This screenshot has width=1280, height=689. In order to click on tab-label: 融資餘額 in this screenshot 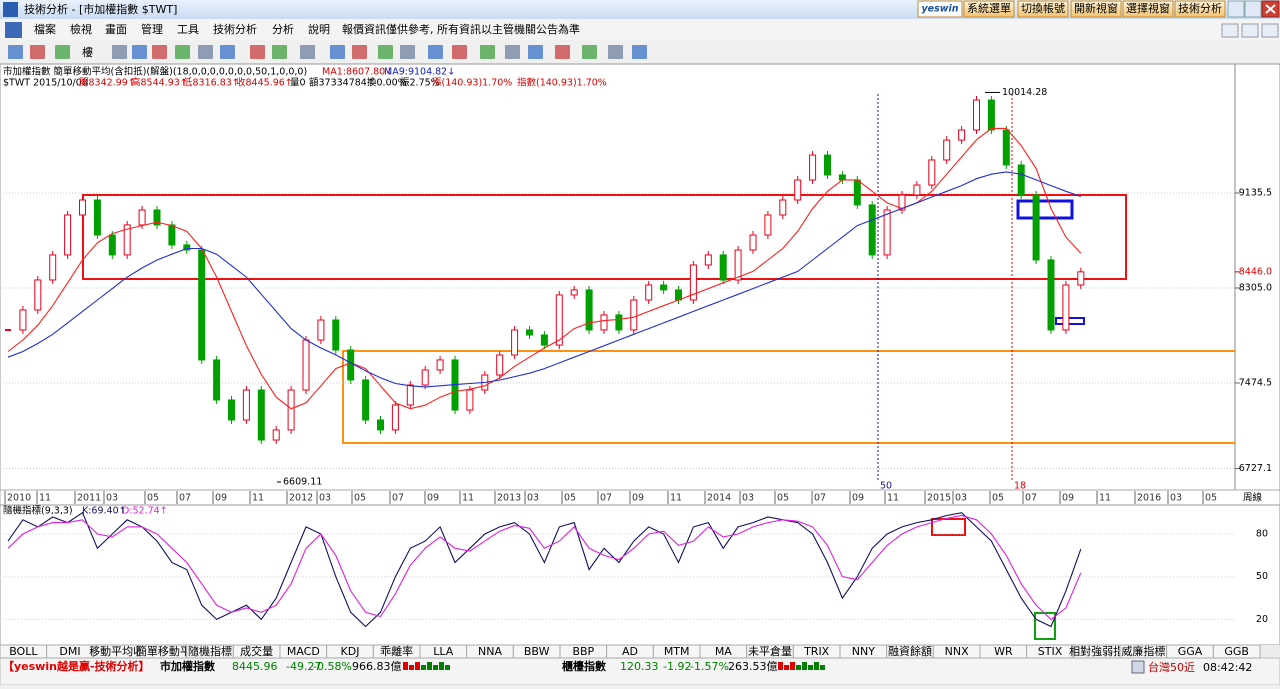, I will do `click(910, 651)`.